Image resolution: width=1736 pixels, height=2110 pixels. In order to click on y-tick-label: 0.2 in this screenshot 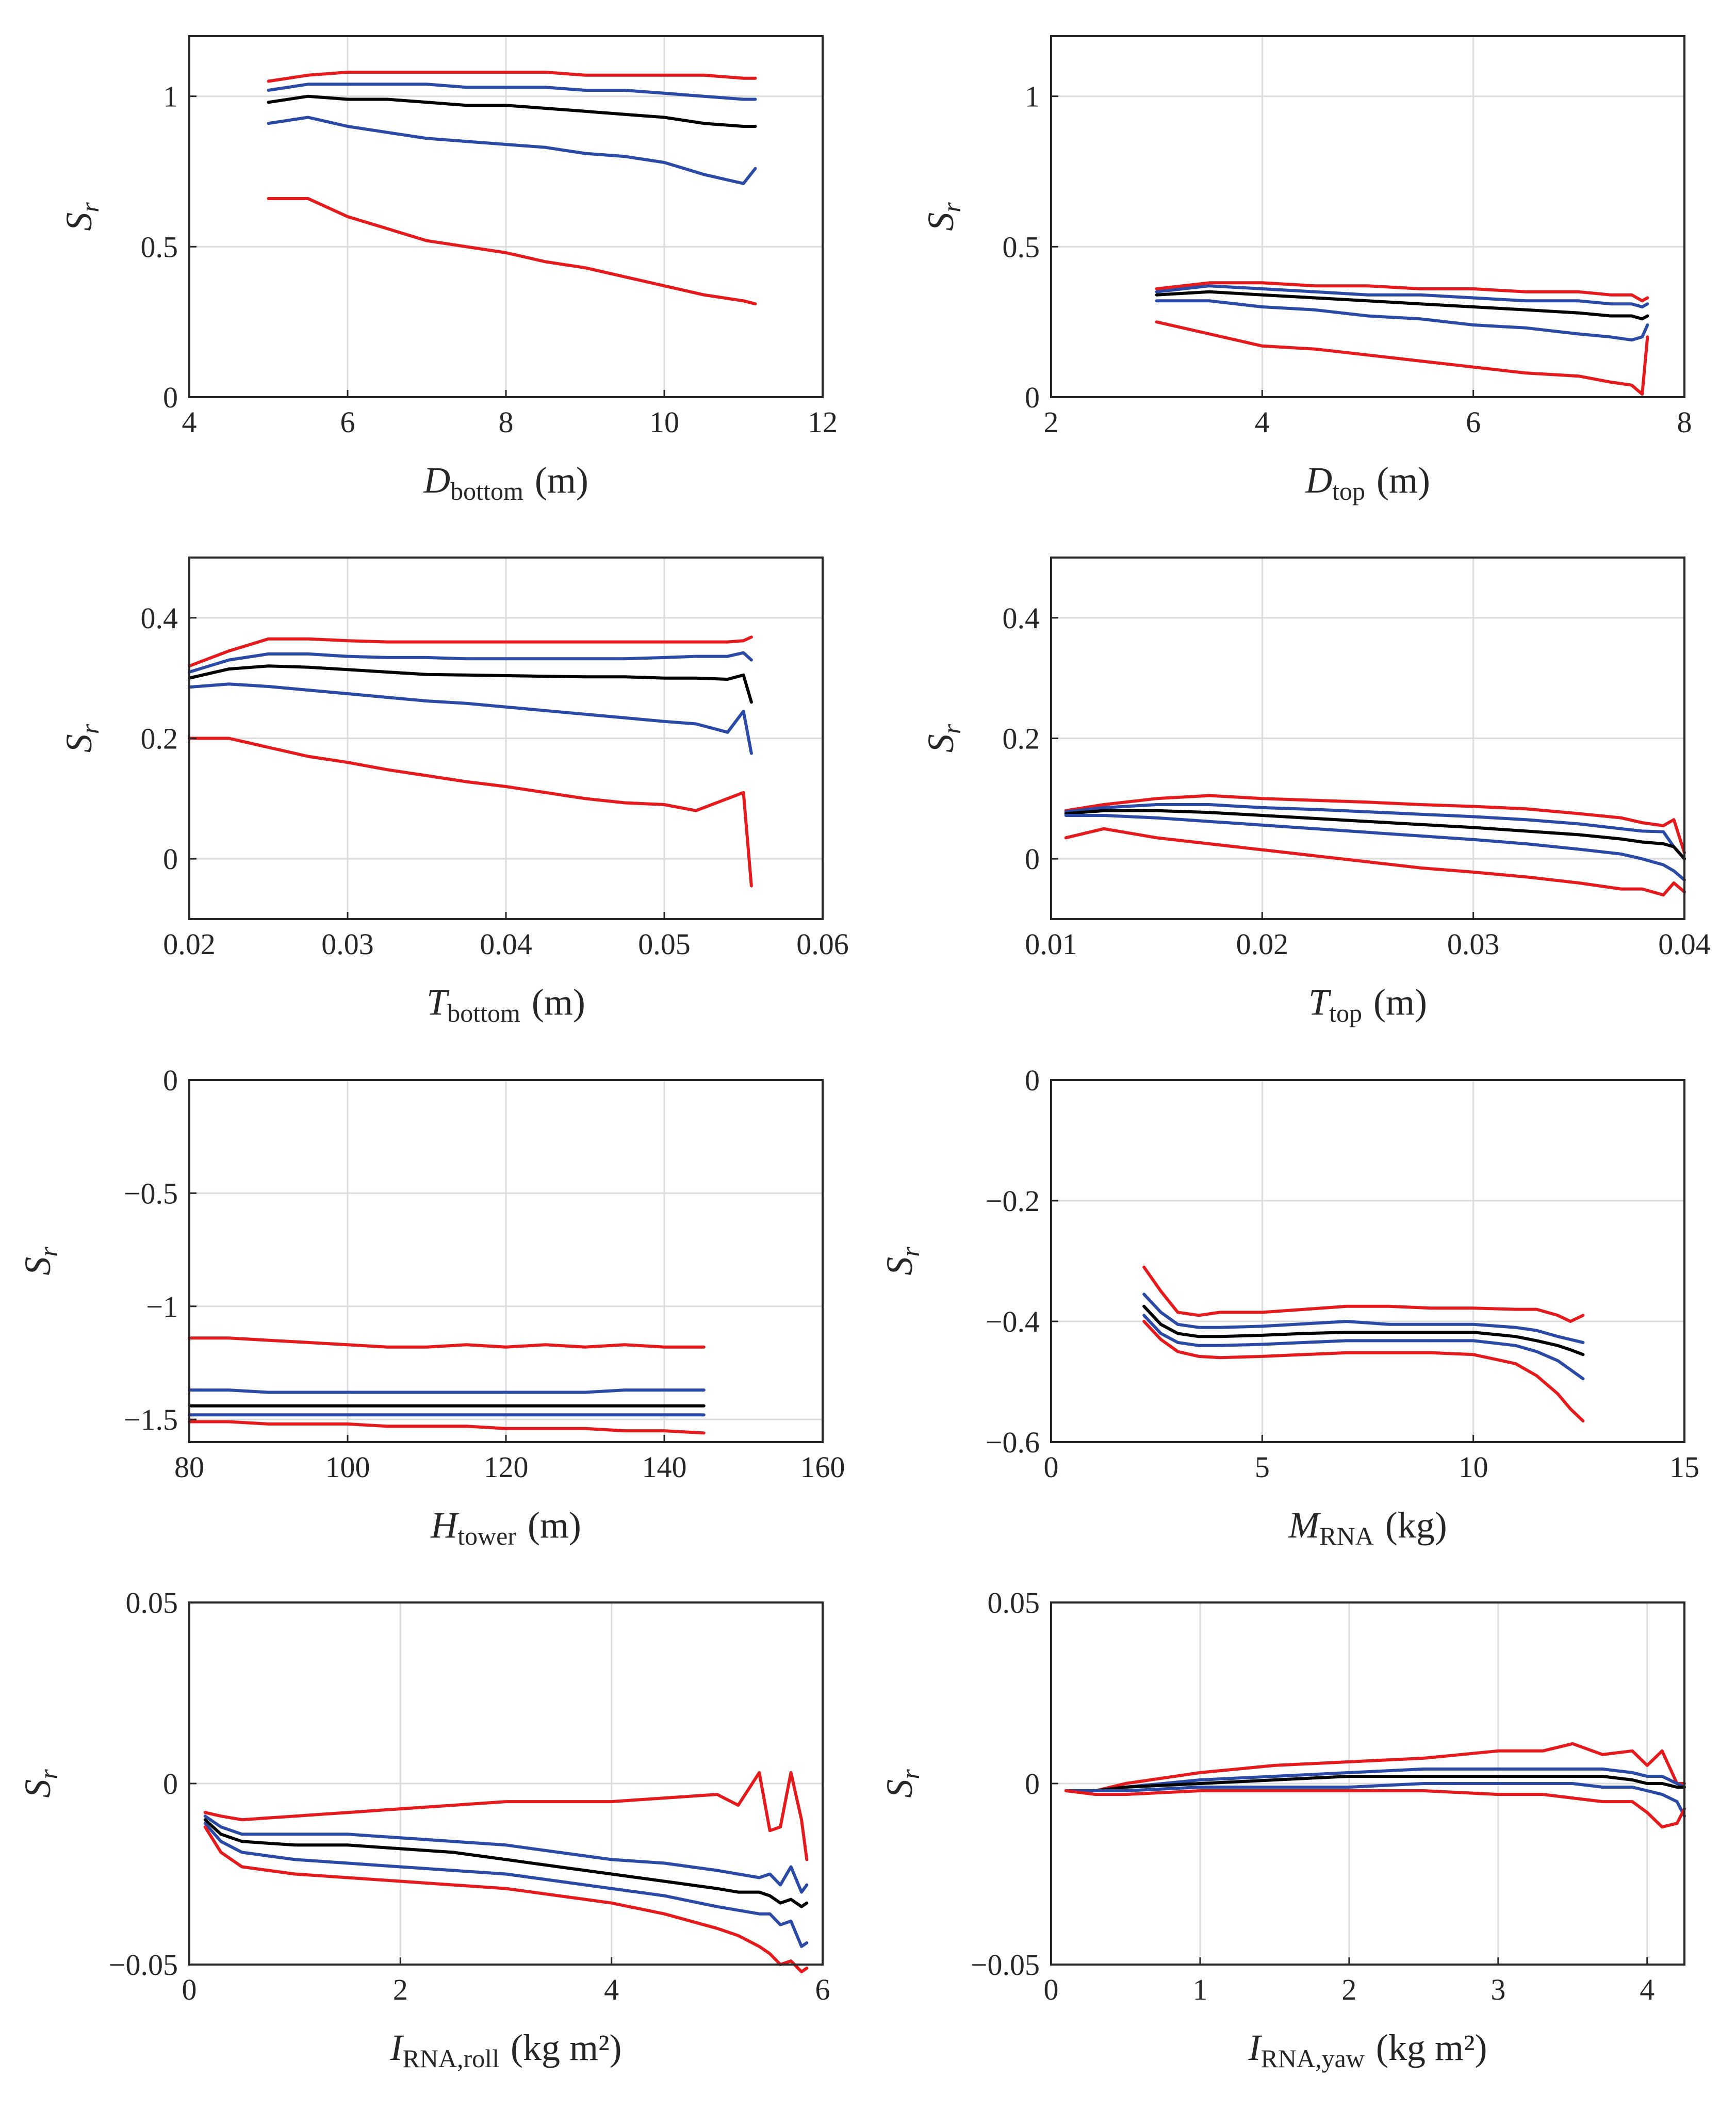, I will do `click(159, 739)`.